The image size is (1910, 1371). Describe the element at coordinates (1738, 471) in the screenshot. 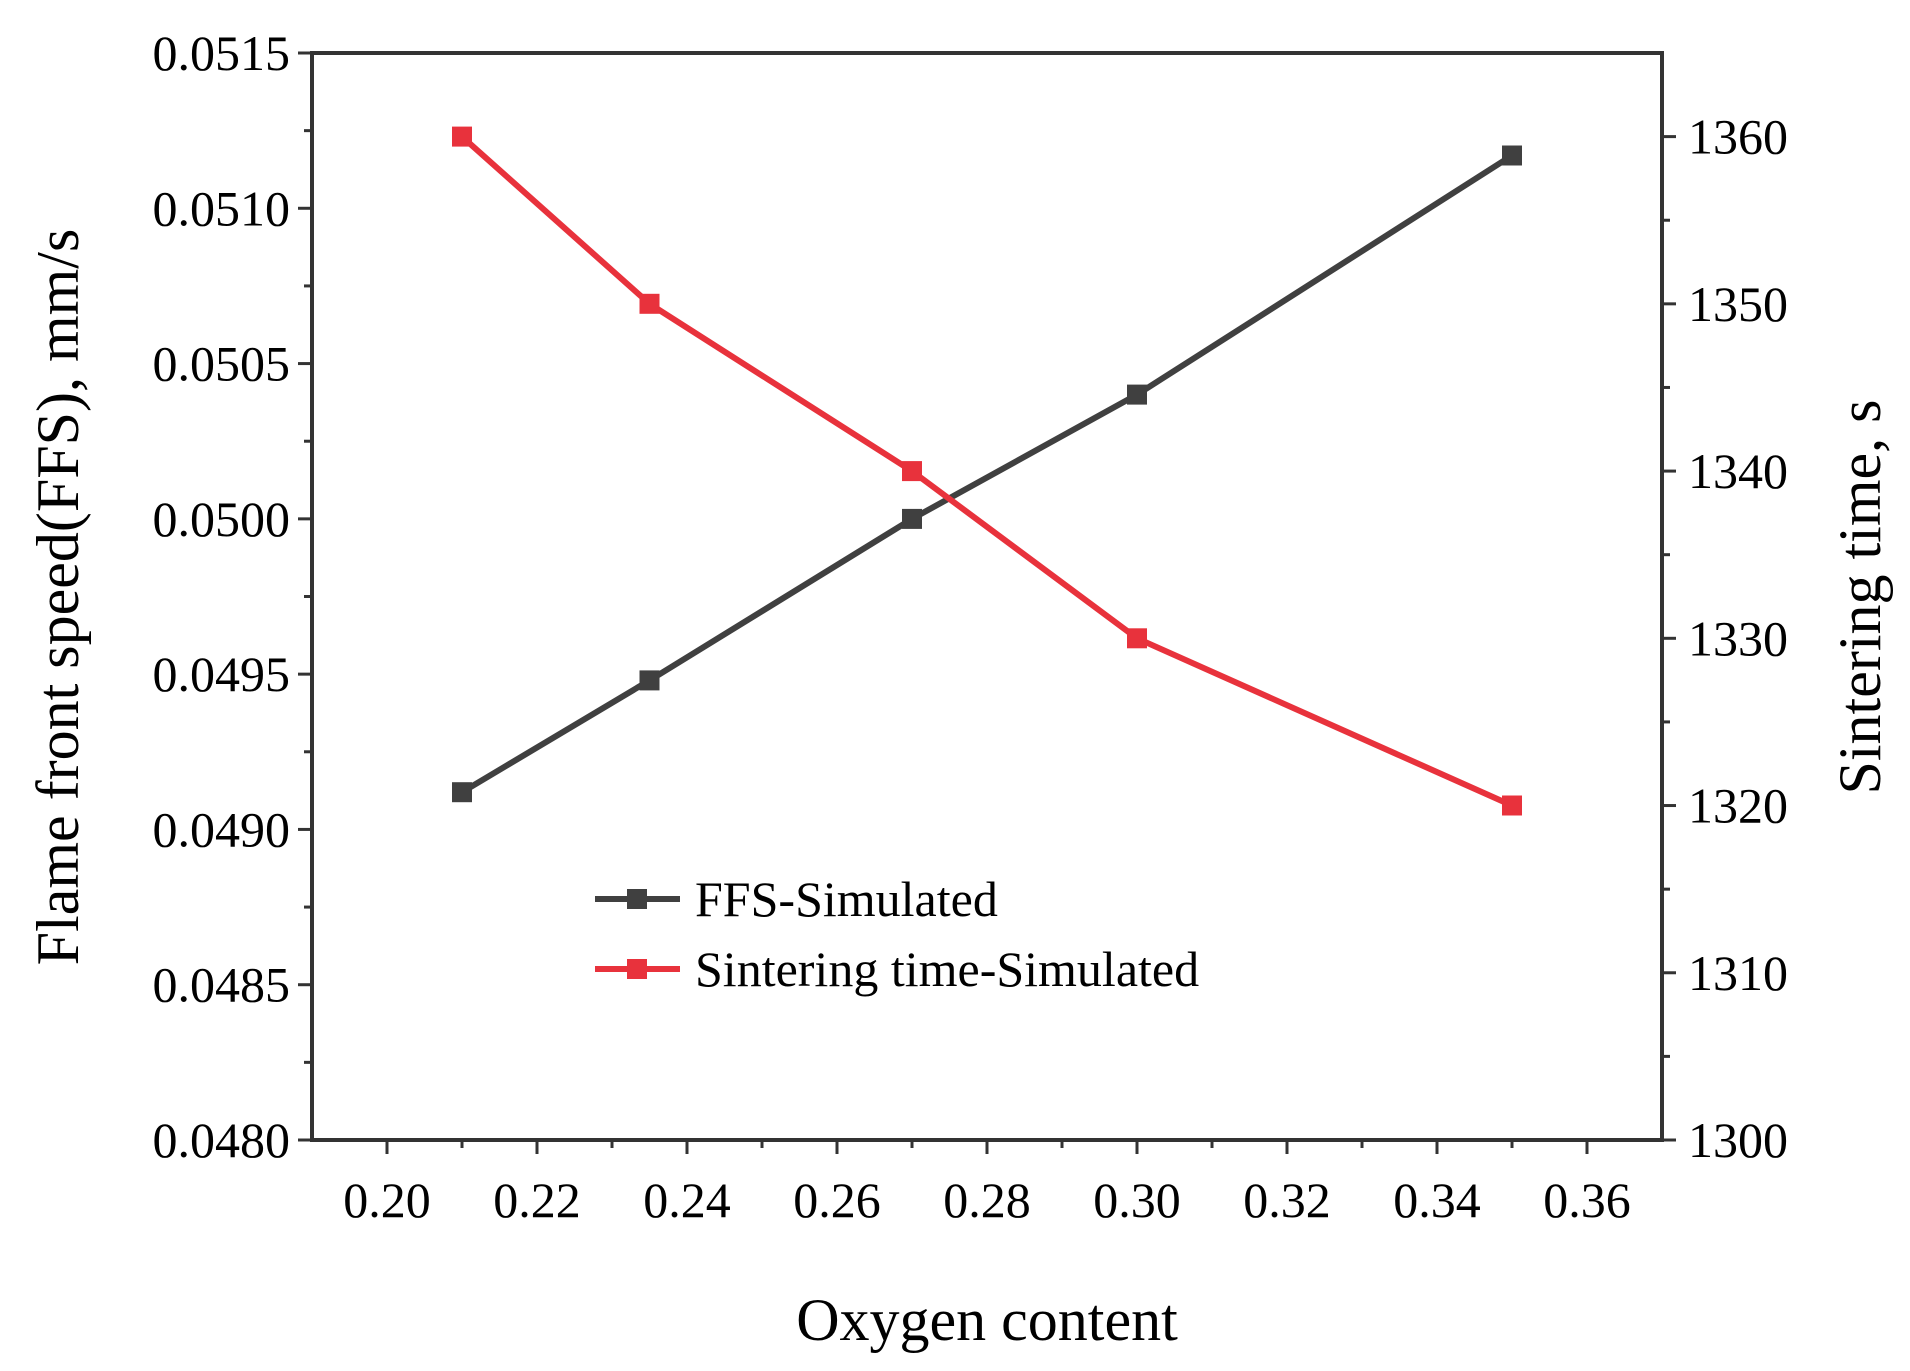

I see `y2-tick-label: 1340` at that location.